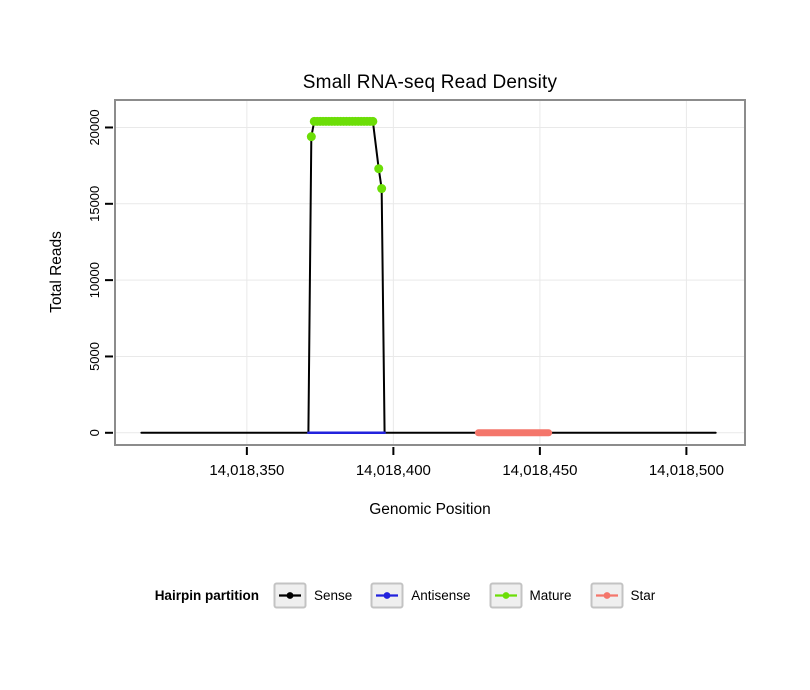 Image resolution: width=810 pixels, height=690 pixels. I want to click on legend-title: Hairpin partition, so click(206, 595).